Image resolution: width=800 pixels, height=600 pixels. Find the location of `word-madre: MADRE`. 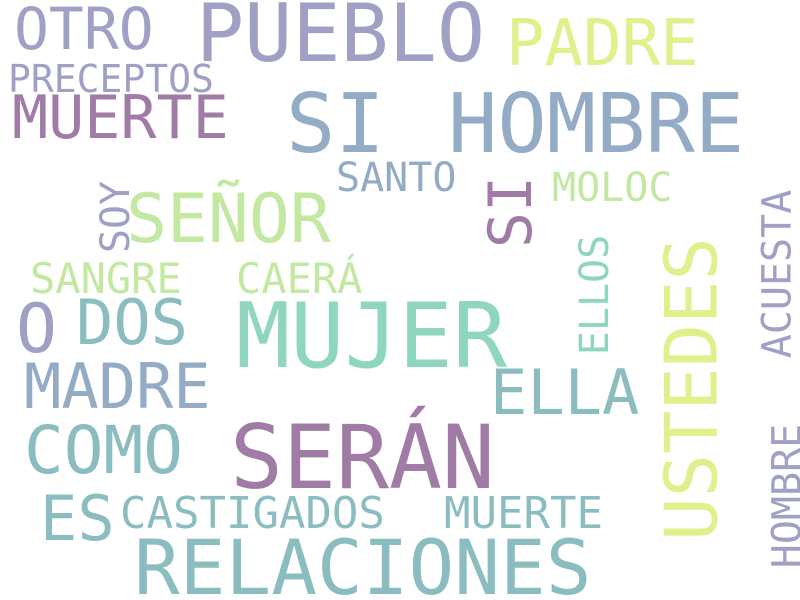

word-madre: MADRE is located at coordinates (117, 386).